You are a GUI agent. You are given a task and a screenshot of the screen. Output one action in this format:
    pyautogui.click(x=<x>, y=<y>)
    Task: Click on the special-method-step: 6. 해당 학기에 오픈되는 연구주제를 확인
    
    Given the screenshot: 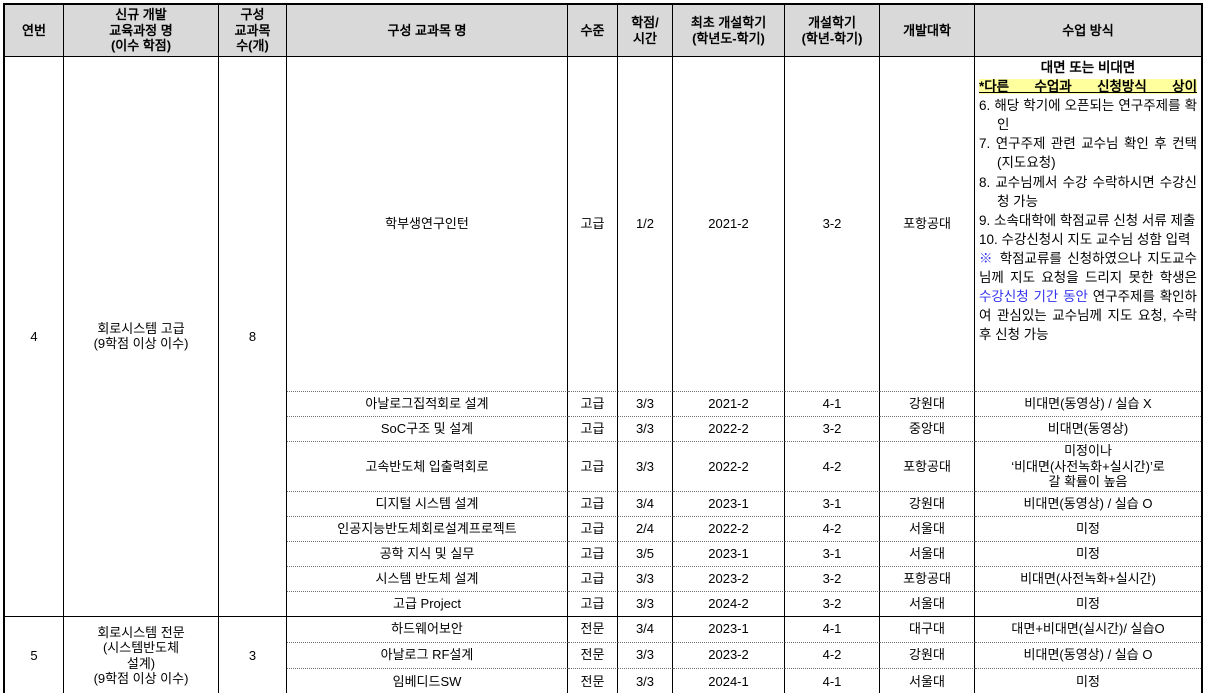 What is the action you would take?
    pyautogui.click(x=1088, y=115)
    